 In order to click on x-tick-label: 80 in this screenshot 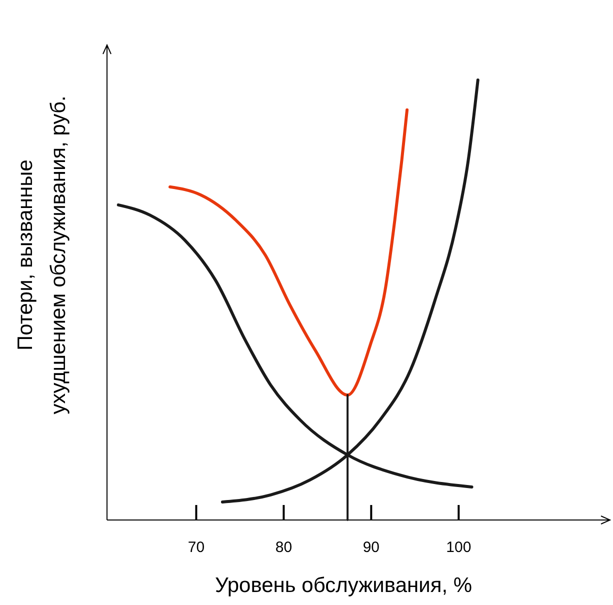, I will do `click(283, 547)`.